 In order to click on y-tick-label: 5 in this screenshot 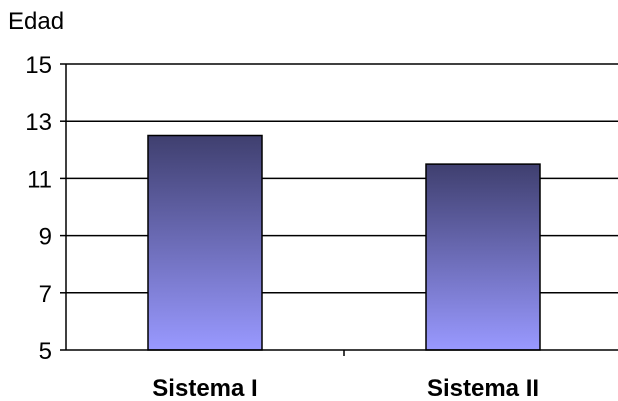, I will do `click(45, 351)`.